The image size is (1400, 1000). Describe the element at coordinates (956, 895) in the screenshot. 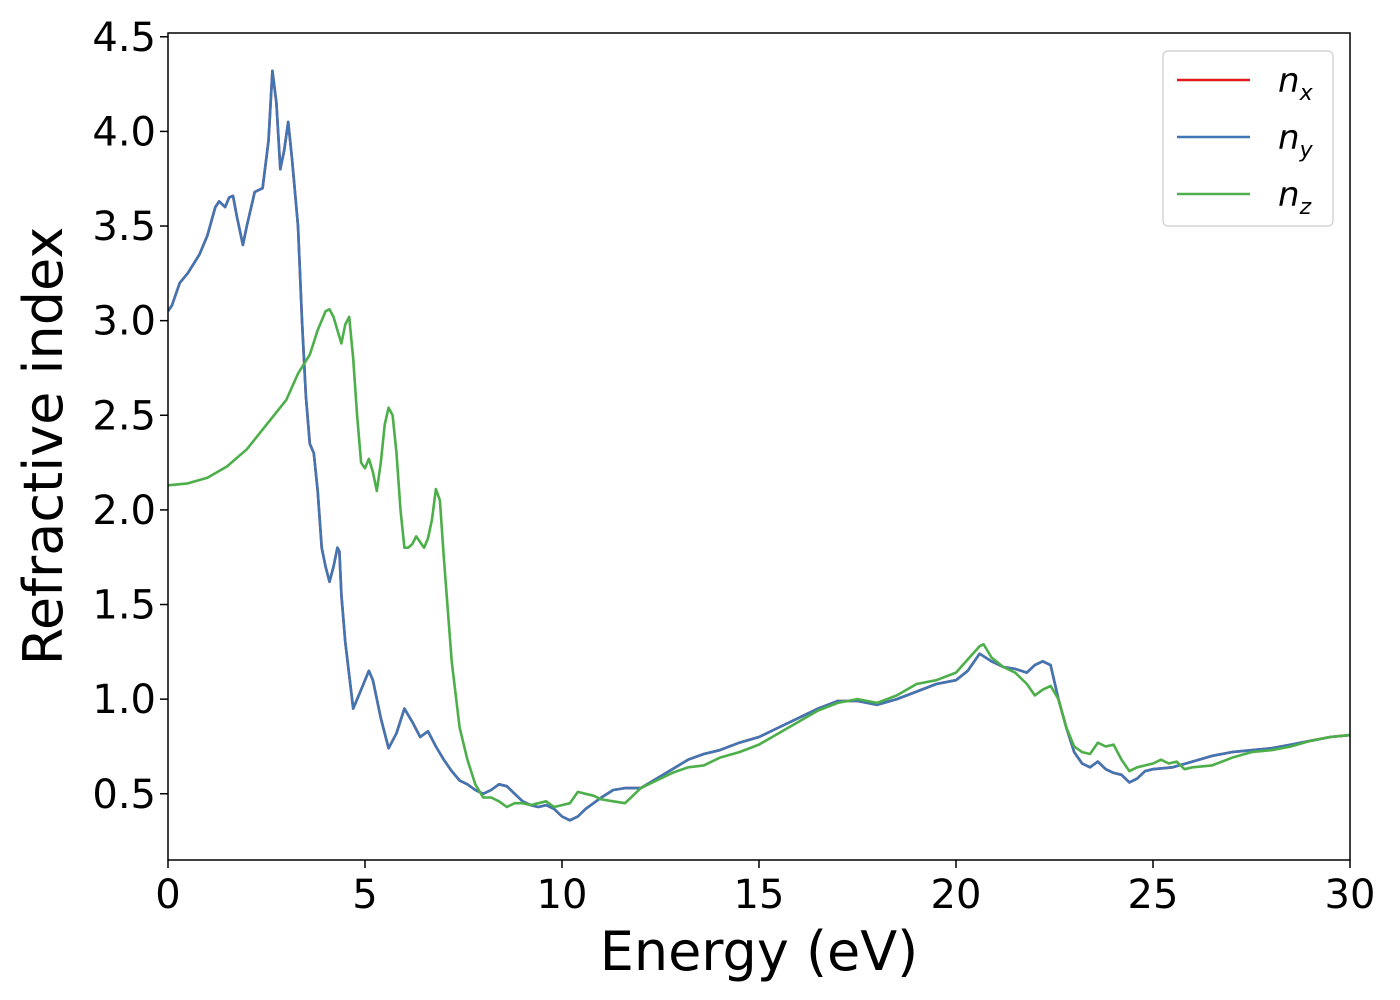

I see `x-tick-label: 20` at that location.